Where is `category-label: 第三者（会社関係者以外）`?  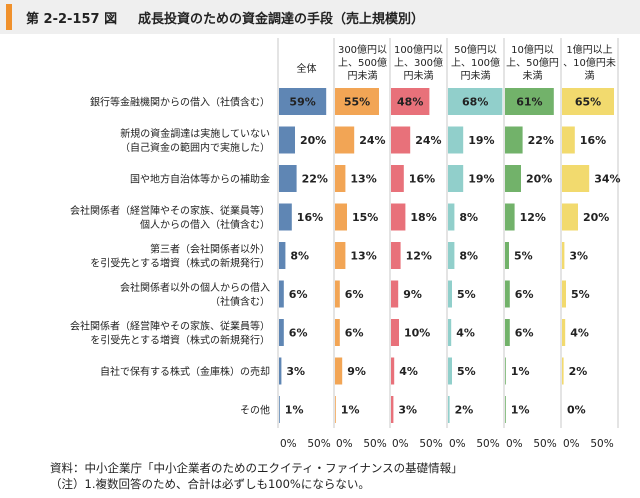
category-label: 第三者（会社関係者以外） is located at coordinates (210, 249).